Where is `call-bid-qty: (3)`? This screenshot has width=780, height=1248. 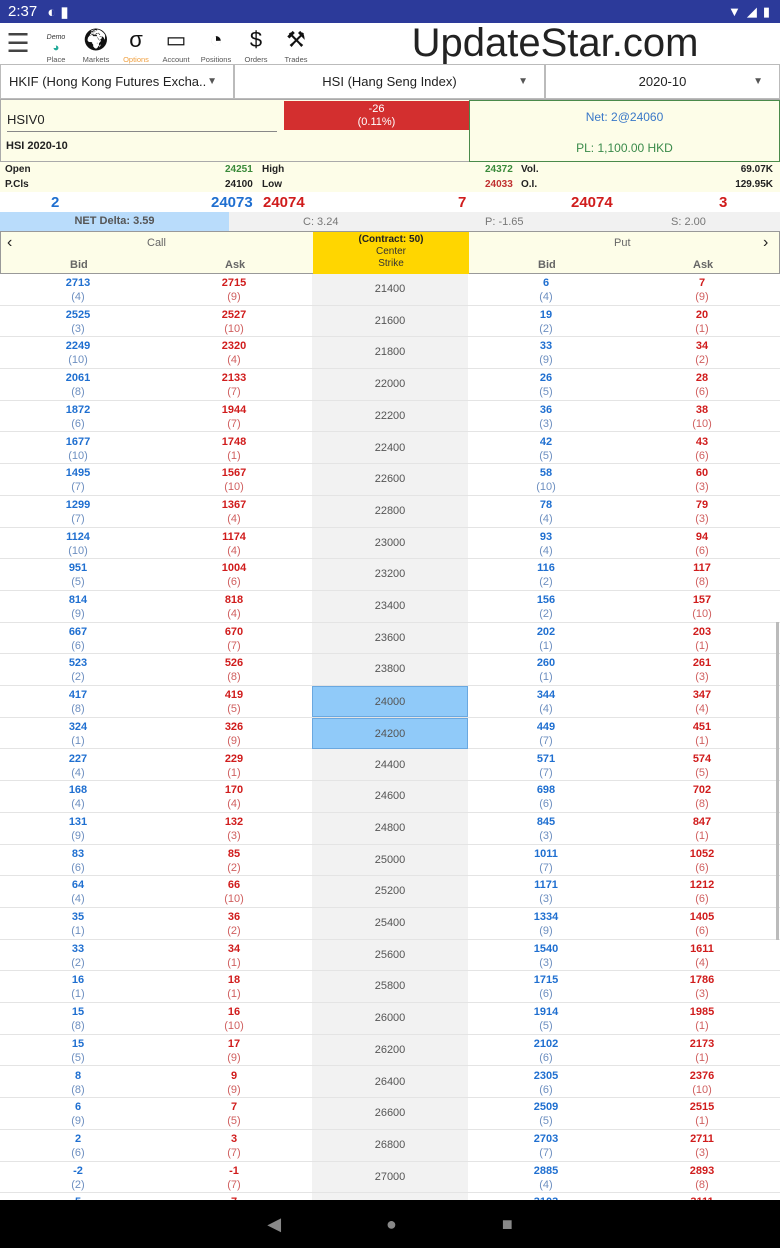
call-bid-qty: (3) is located at coordinates (78, 328).